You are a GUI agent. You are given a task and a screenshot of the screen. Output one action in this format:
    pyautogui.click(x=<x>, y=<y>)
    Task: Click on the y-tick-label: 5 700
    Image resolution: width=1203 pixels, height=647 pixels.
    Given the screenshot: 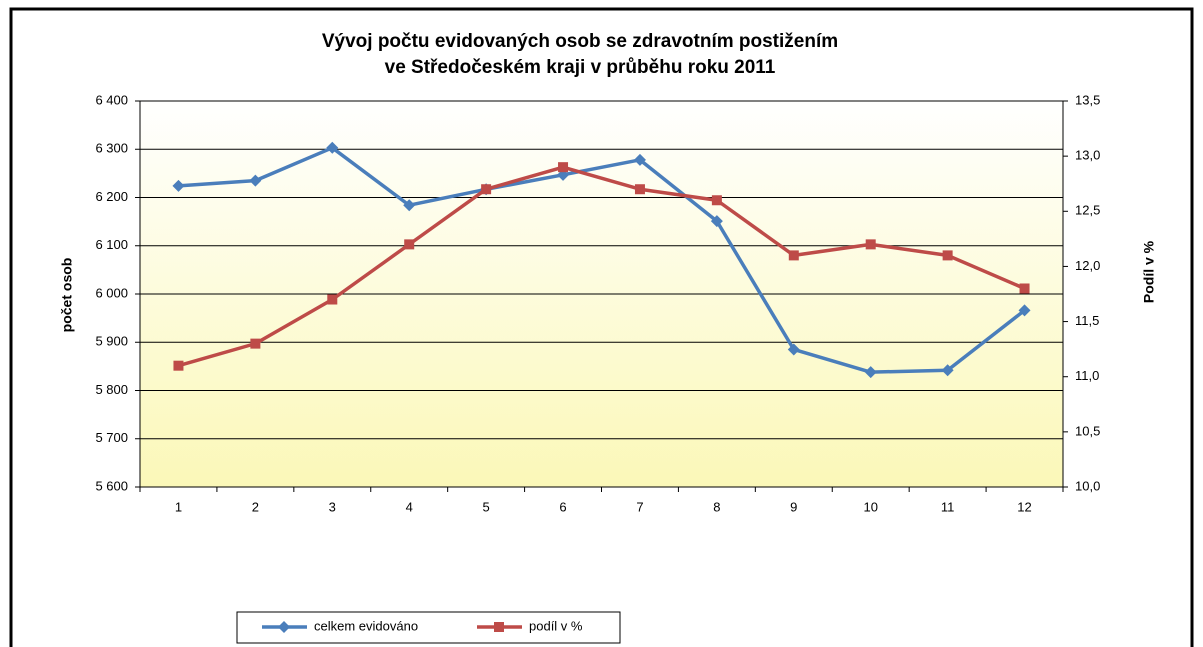 What is the action you would take?
    pyautogui.click(x=111, y=437)
    